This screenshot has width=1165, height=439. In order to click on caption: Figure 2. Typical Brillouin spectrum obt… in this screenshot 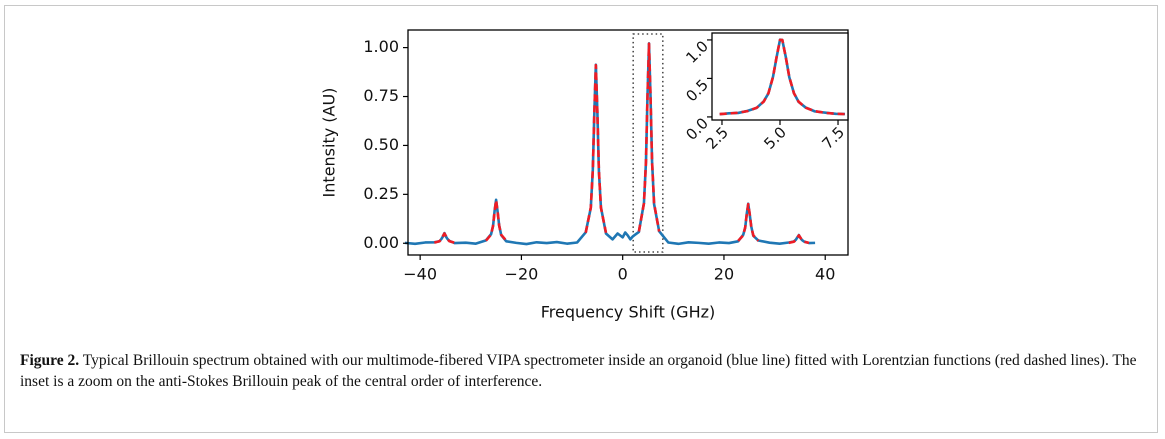, I will do `click(580, 371)`.